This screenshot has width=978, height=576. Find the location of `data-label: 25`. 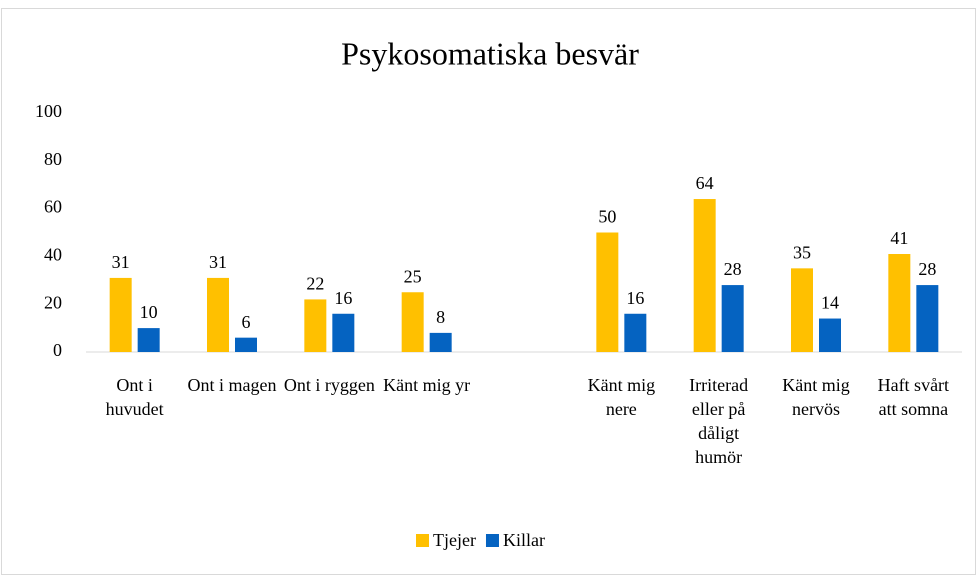

data-label: 25 is located at coordinates (413, 276).